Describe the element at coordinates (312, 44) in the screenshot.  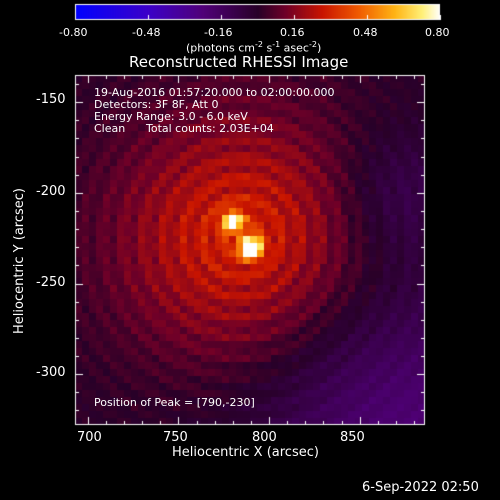
I see `unit-exp-3: -2` at that location.